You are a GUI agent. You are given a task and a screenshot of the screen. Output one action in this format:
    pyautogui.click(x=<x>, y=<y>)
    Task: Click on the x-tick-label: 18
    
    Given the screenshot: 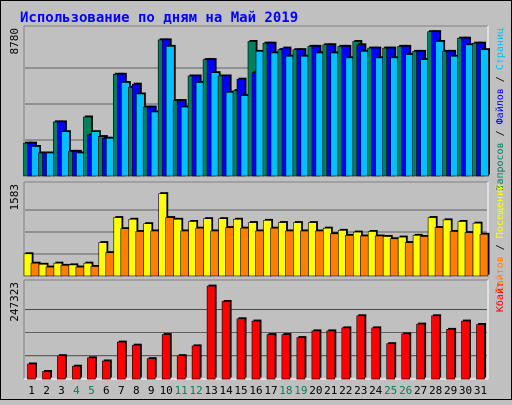 What is the action you would take?
    pyautogui.click(x=285, y=390)
    